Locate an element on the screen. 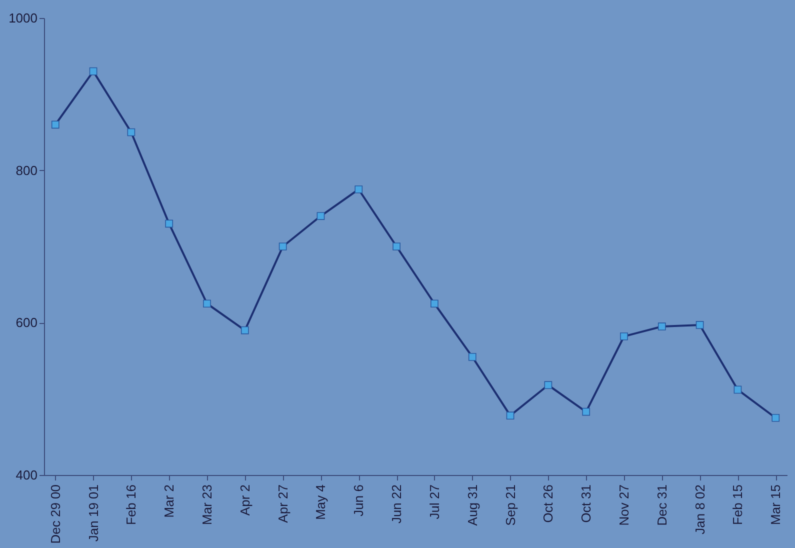  x-tick-label: Oct 31 is located at coordinates (586, 503).